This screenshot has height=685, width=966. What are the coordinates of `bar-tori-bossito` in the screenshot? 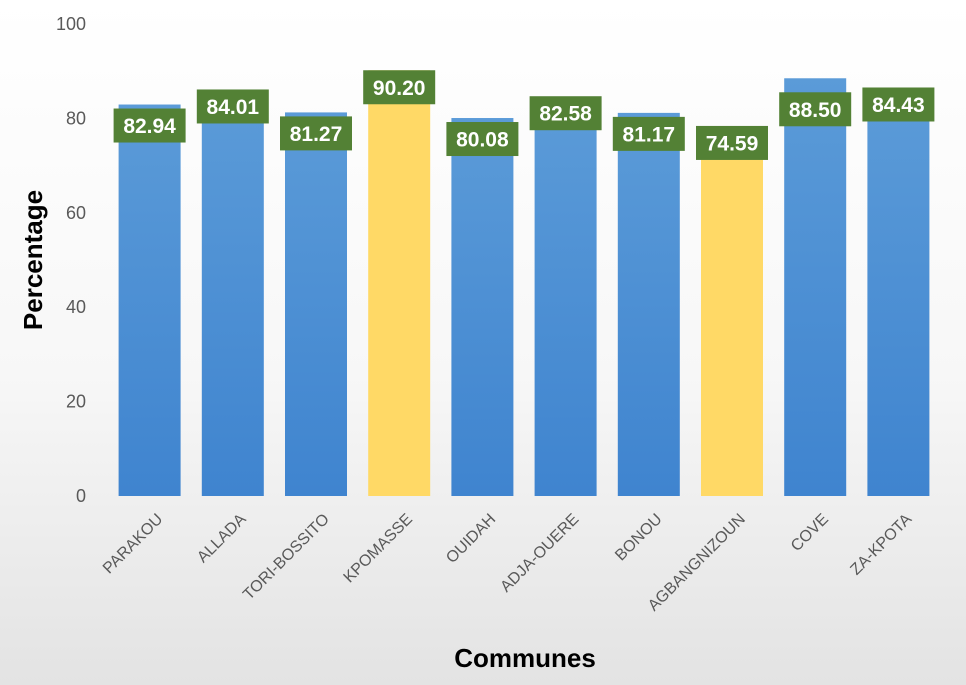 It's located at (316, 304).